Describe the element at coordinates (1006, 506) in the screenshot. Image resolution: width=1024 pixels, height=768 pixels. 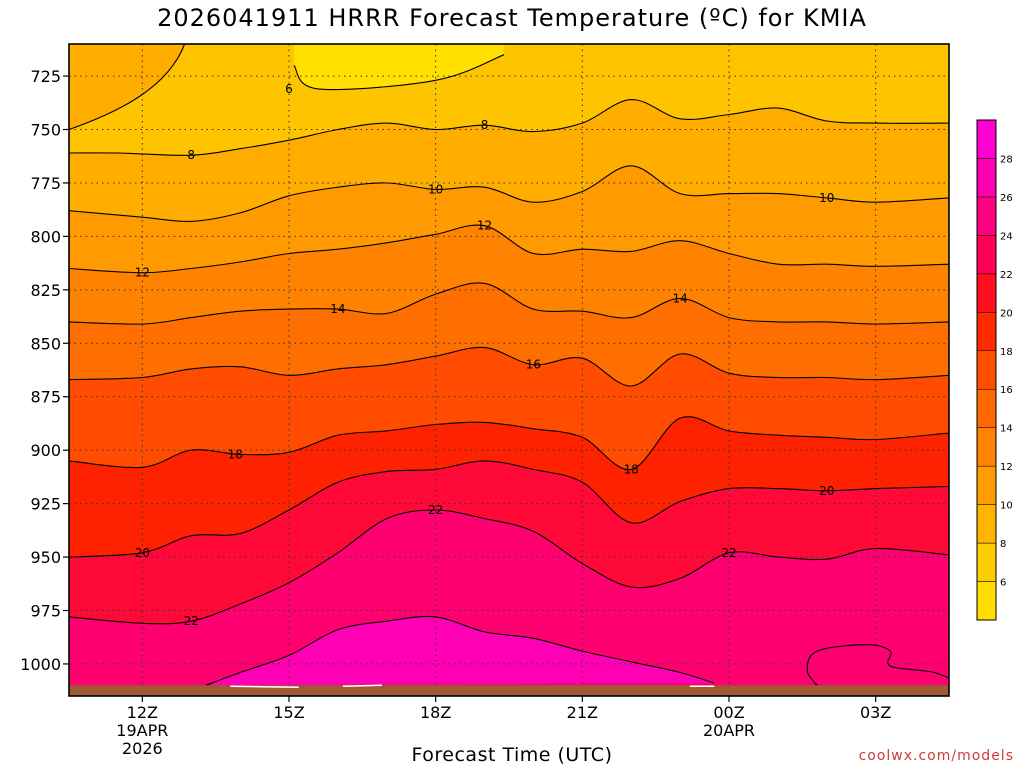
I see `colorbar-label: 10` at that location.